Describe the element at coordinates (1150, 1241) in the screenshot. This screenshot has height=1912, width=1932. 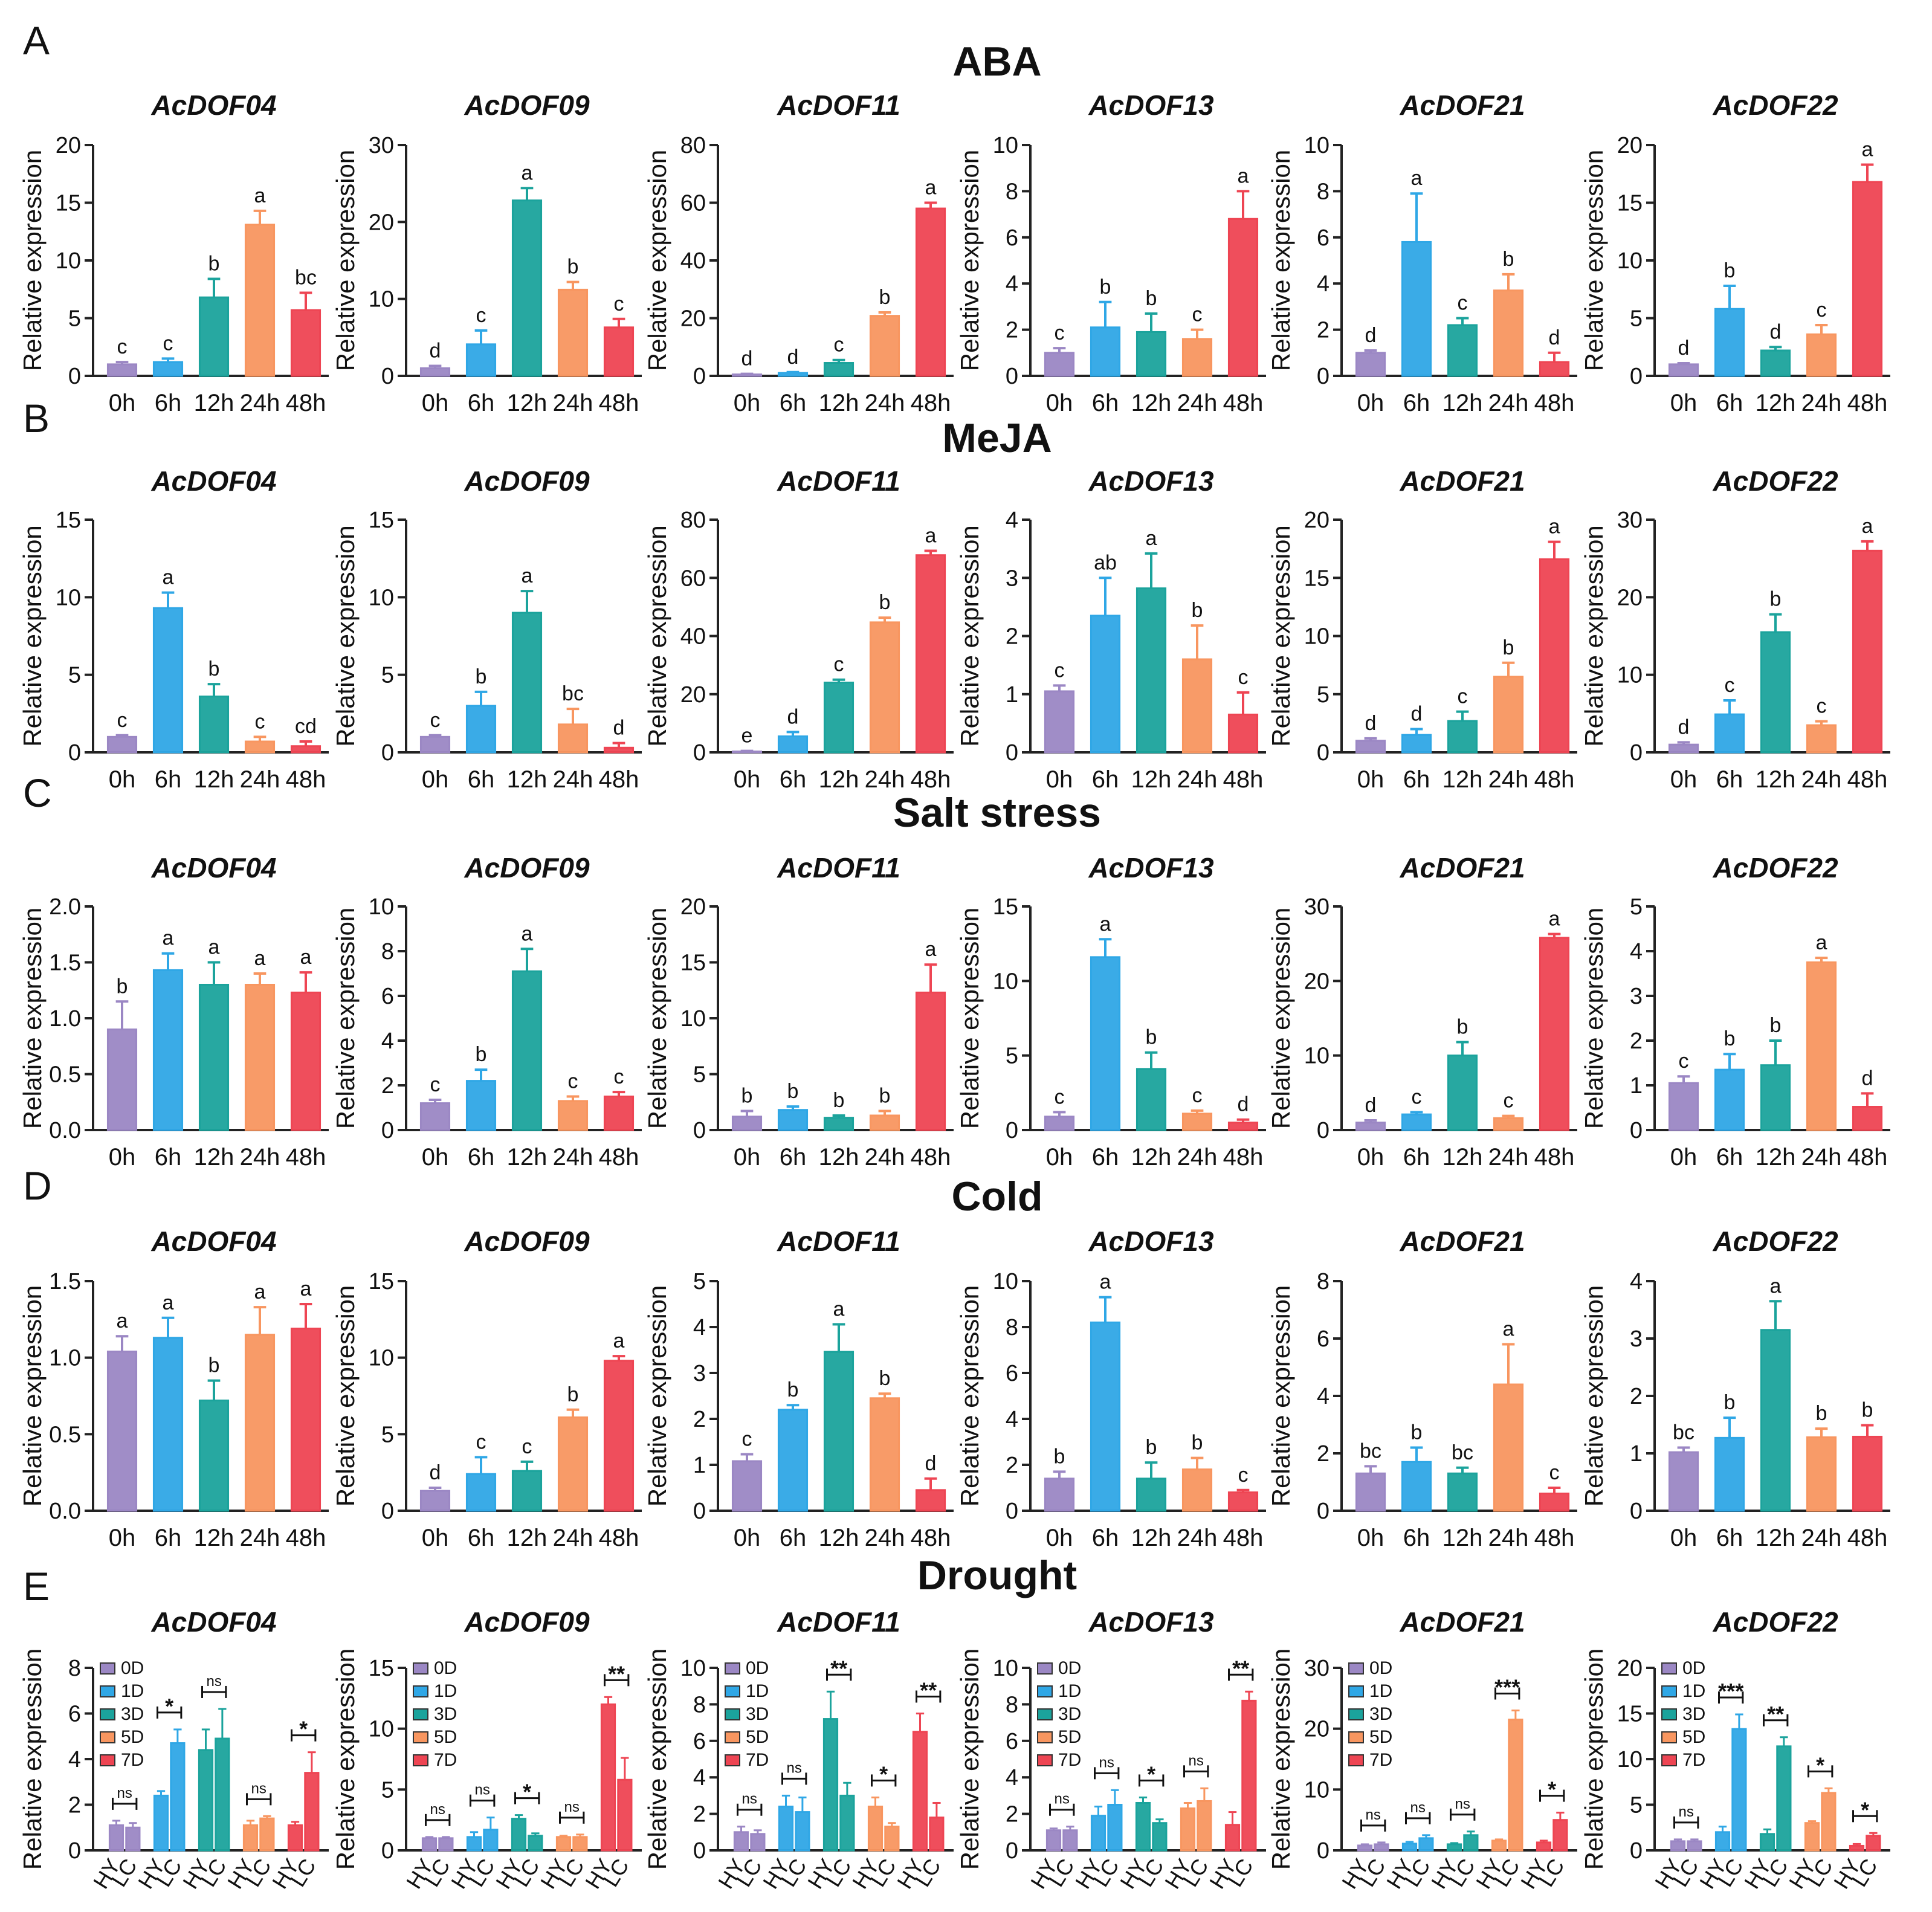
I see `chart-title: AcDOF13` at that location.